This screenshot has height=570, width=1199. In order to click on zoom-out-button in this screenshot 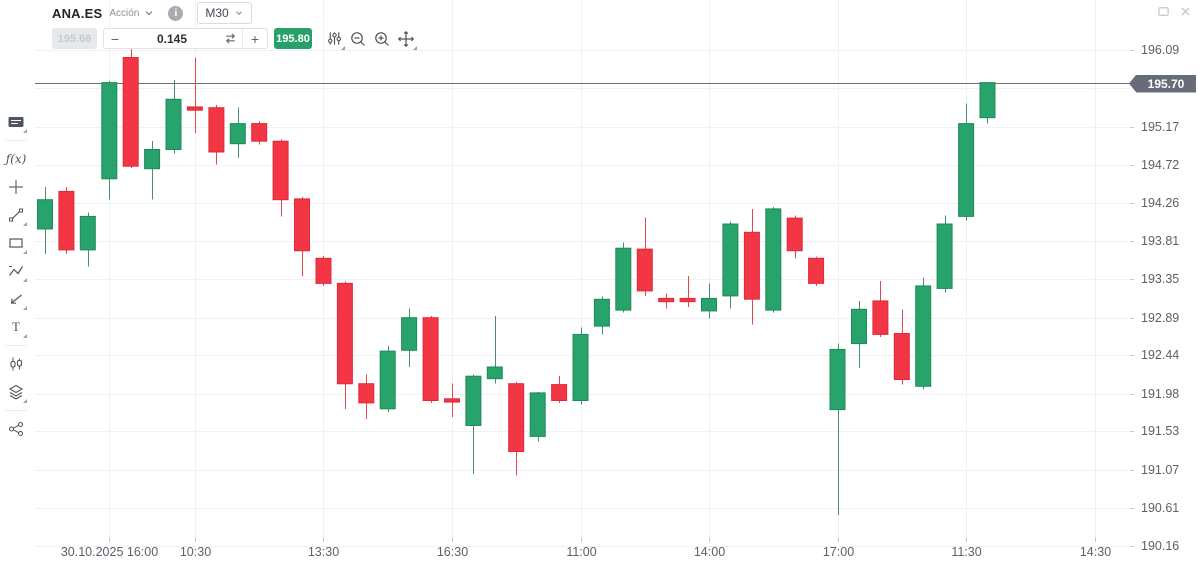, I will do `click(358, 39)`.